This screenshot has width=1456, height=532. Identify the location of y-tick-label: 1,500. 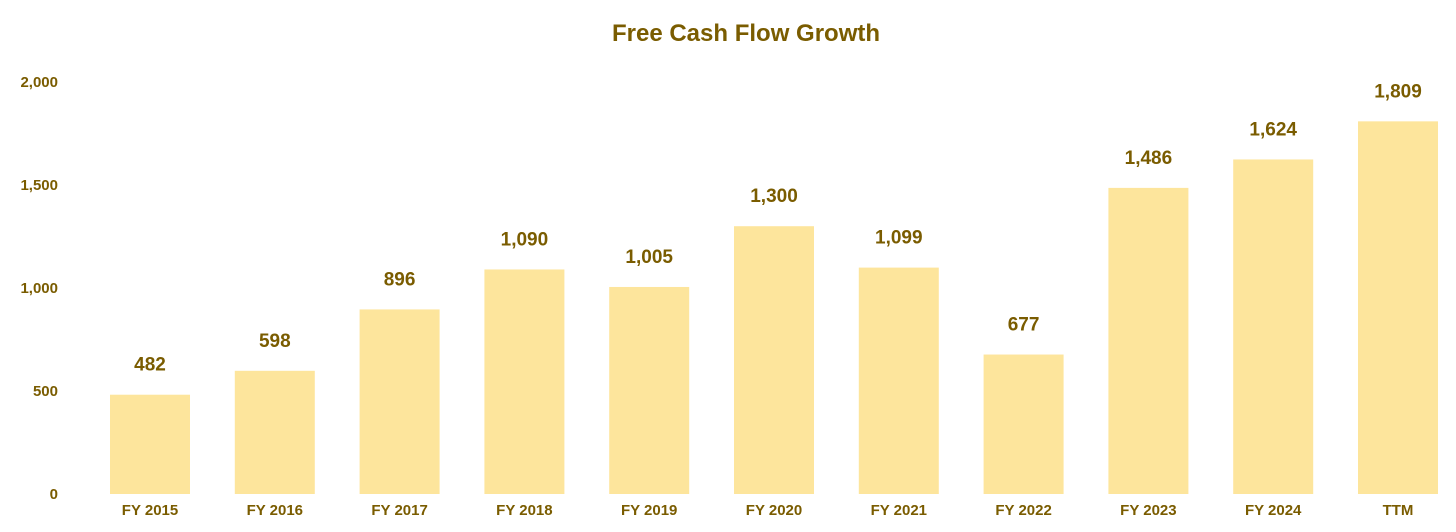
(39, 185).